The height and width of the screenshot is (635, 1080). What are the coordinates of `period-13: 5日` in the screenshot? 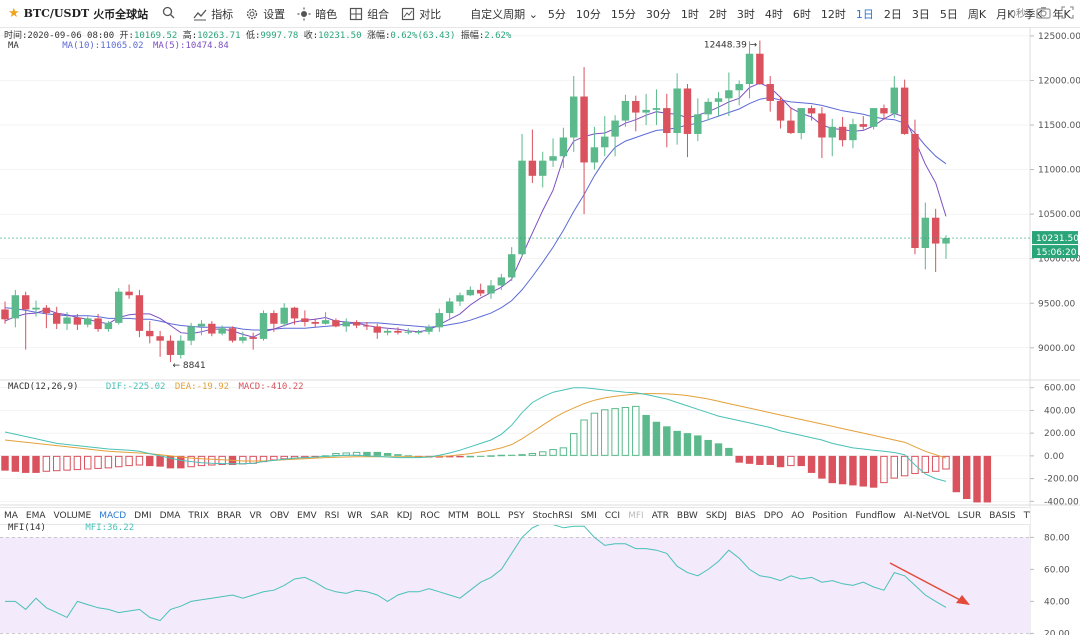 It's located at (948, 14).